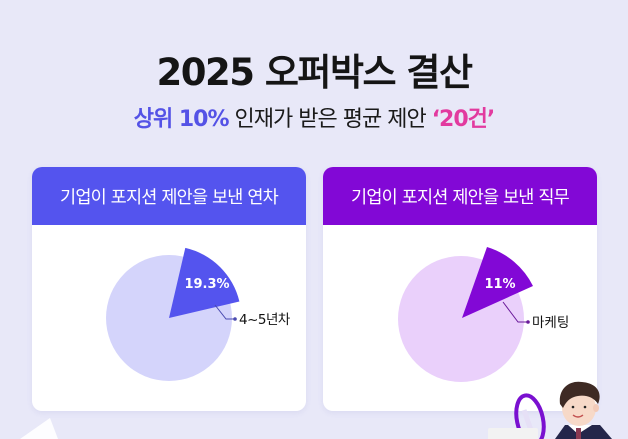 The width and height of the screenshot is (628, 439). I want to click on career-year-pie-slice, so click(204, 282).